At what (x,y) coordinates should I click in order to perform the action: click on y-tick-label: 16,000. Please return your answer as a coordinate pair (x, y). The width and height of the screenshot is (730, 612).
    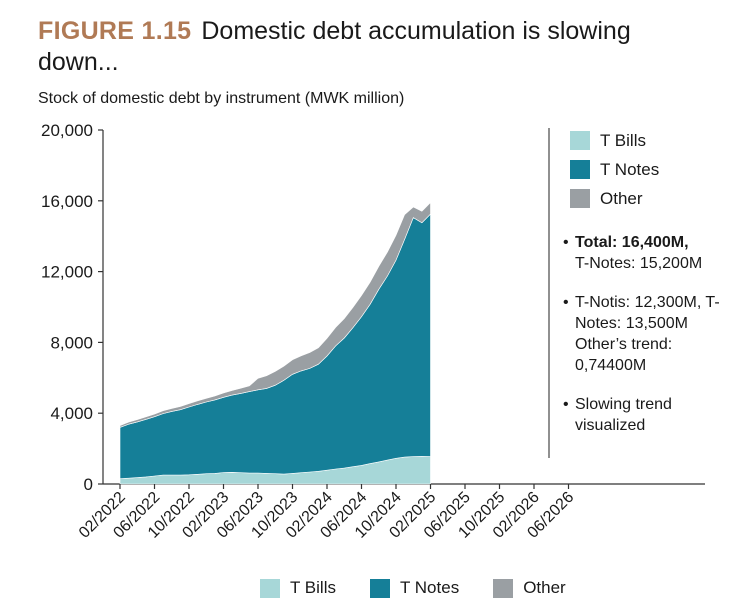
    Looking at the image, I should click on (67, 201).